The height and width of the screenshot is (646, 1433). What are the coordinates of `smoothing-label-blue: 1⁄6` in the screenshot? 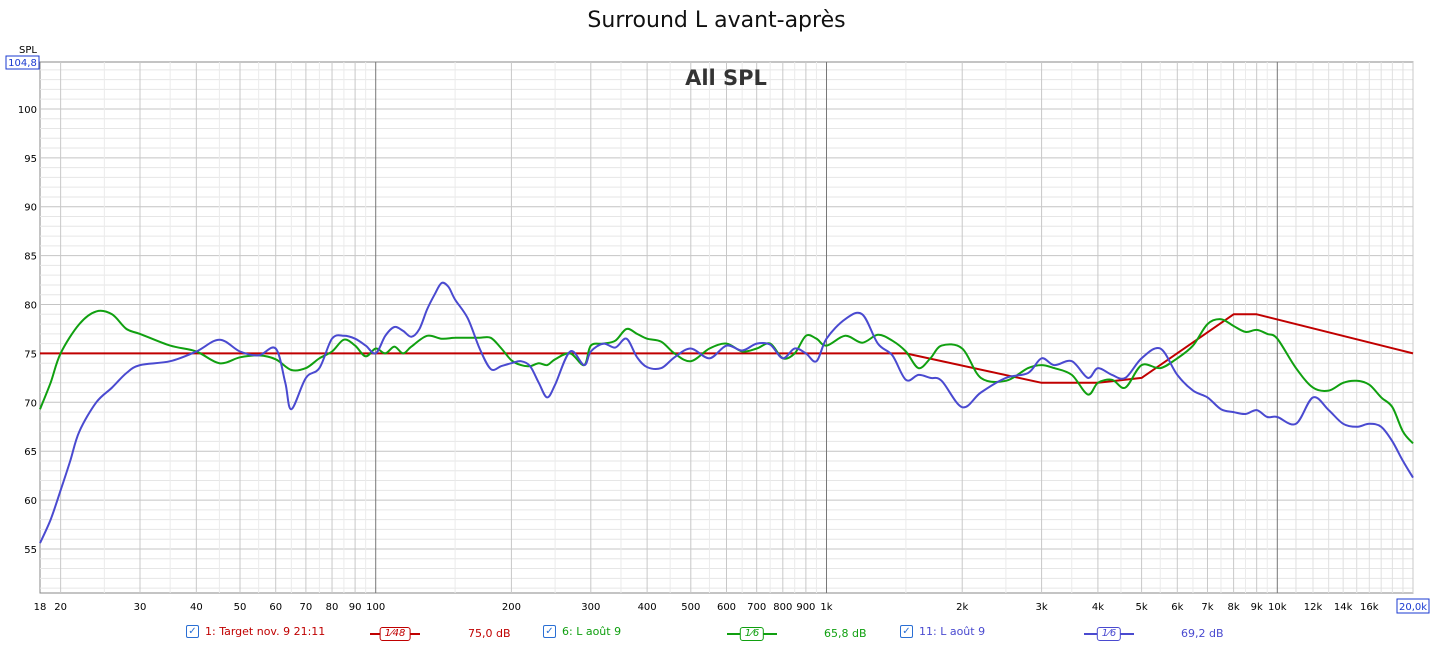 It's located at (1109, 634).